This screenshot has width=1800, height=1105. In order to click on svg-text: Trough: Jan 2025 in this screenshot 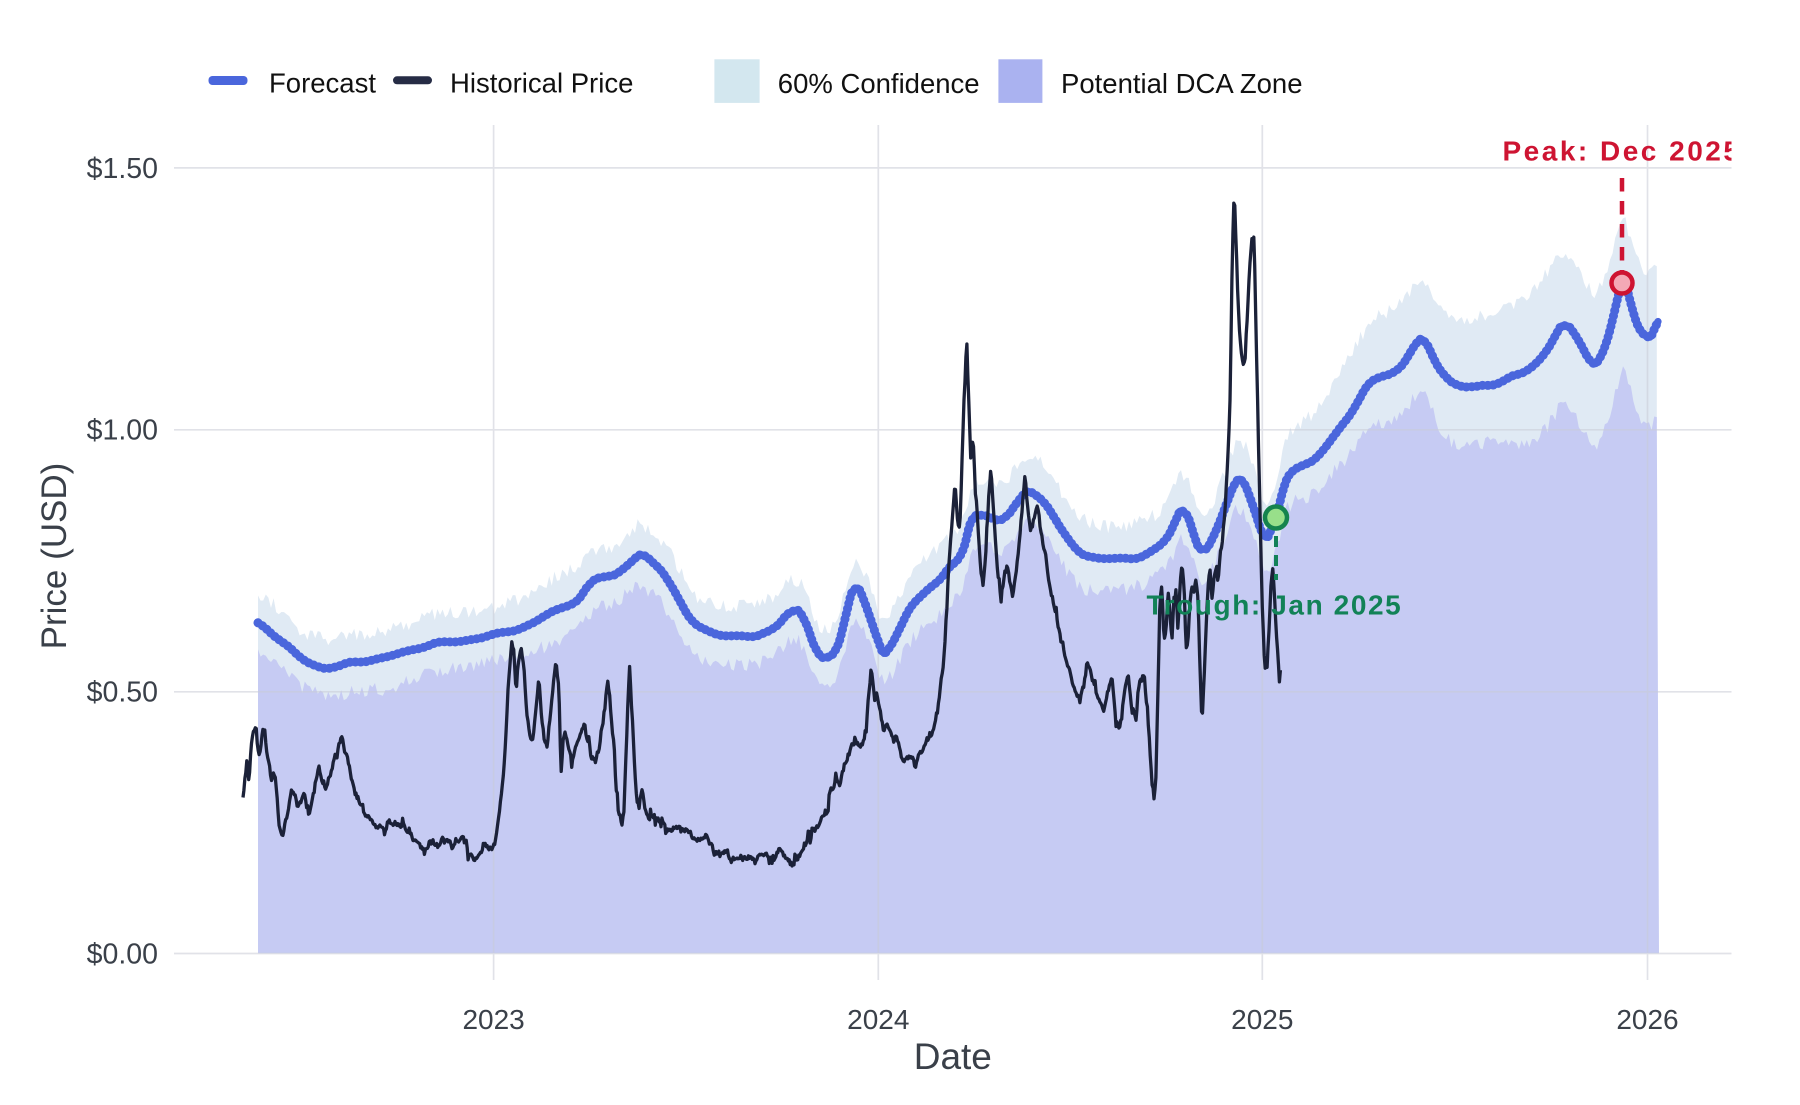, I will do `click(1274, 605)`.